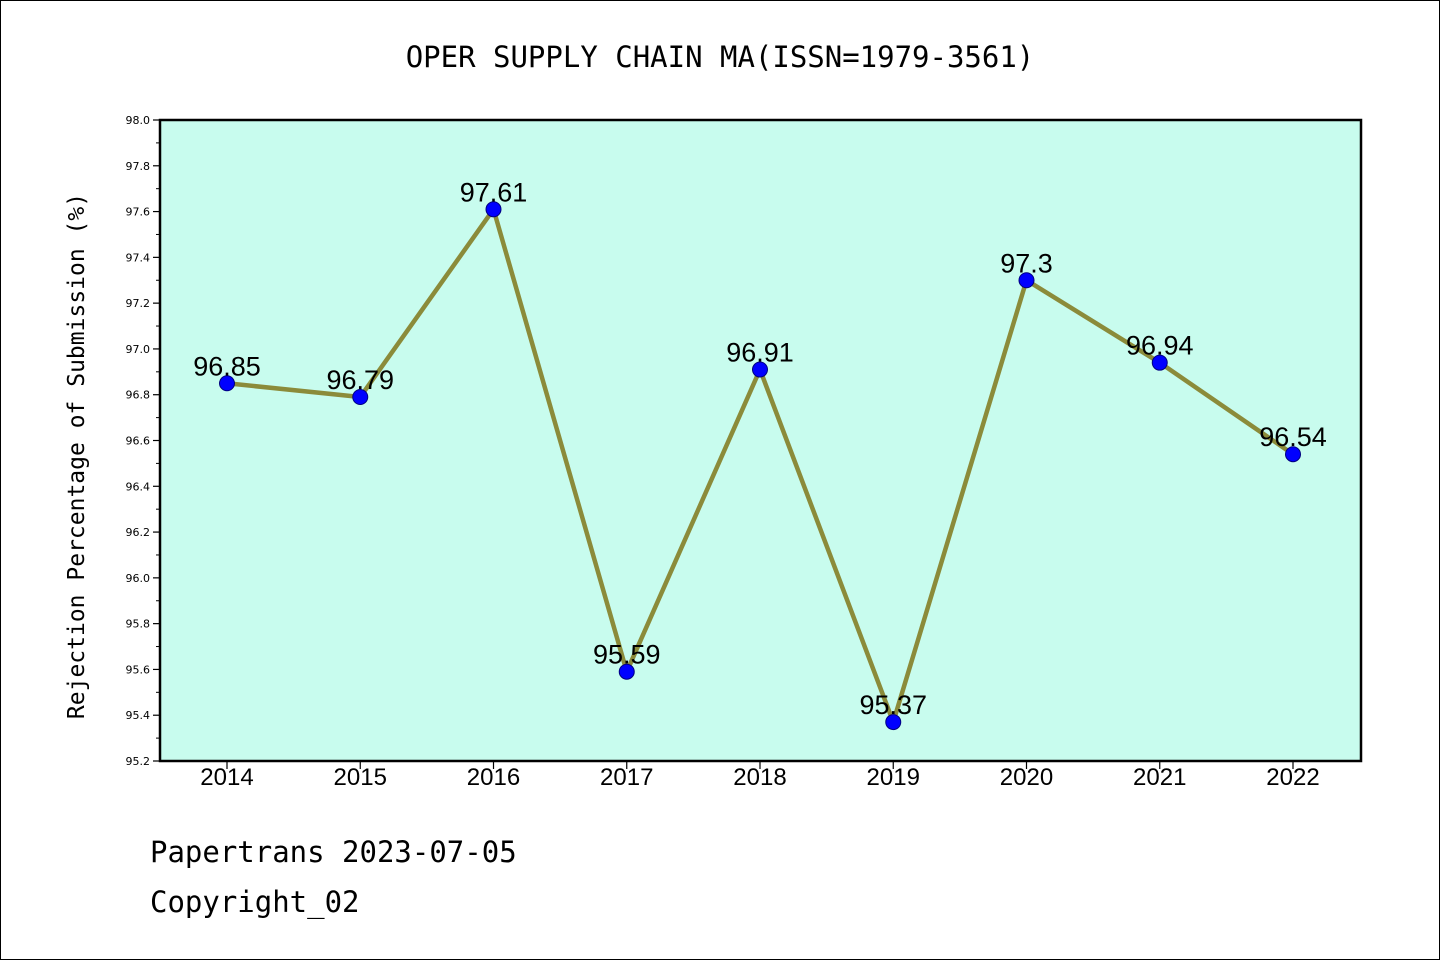  Describe the element at coordinates (493, 777) in the screenshot. I see `x-tick-label: 2016` at that location.